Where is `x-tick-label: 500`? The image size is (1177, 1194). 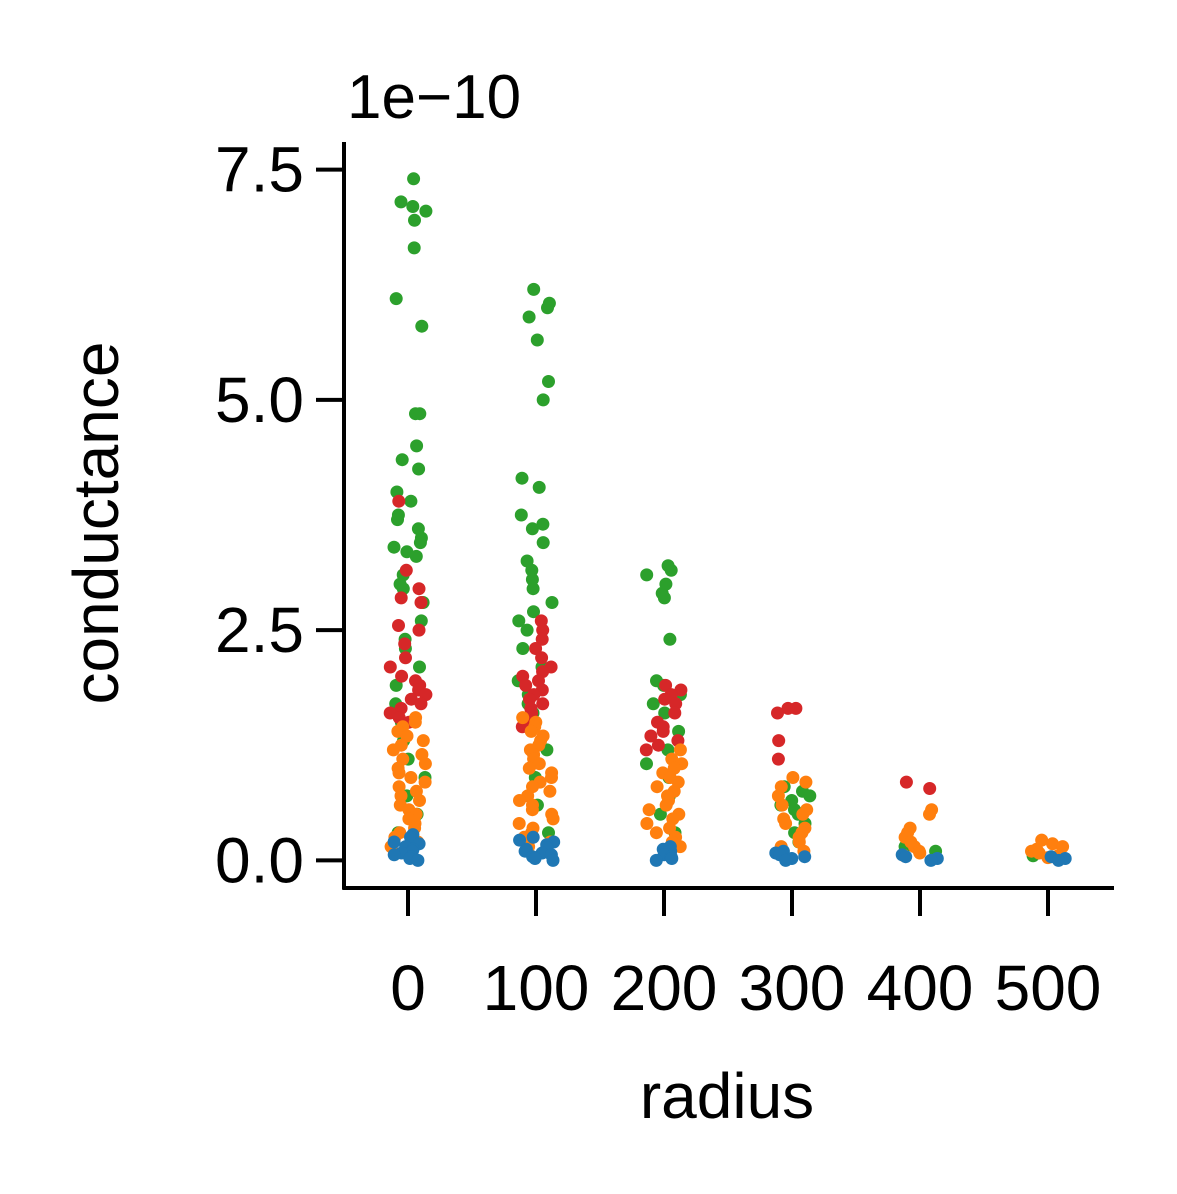 x-tick-label: 500 is located at coordinates (1048, 988).